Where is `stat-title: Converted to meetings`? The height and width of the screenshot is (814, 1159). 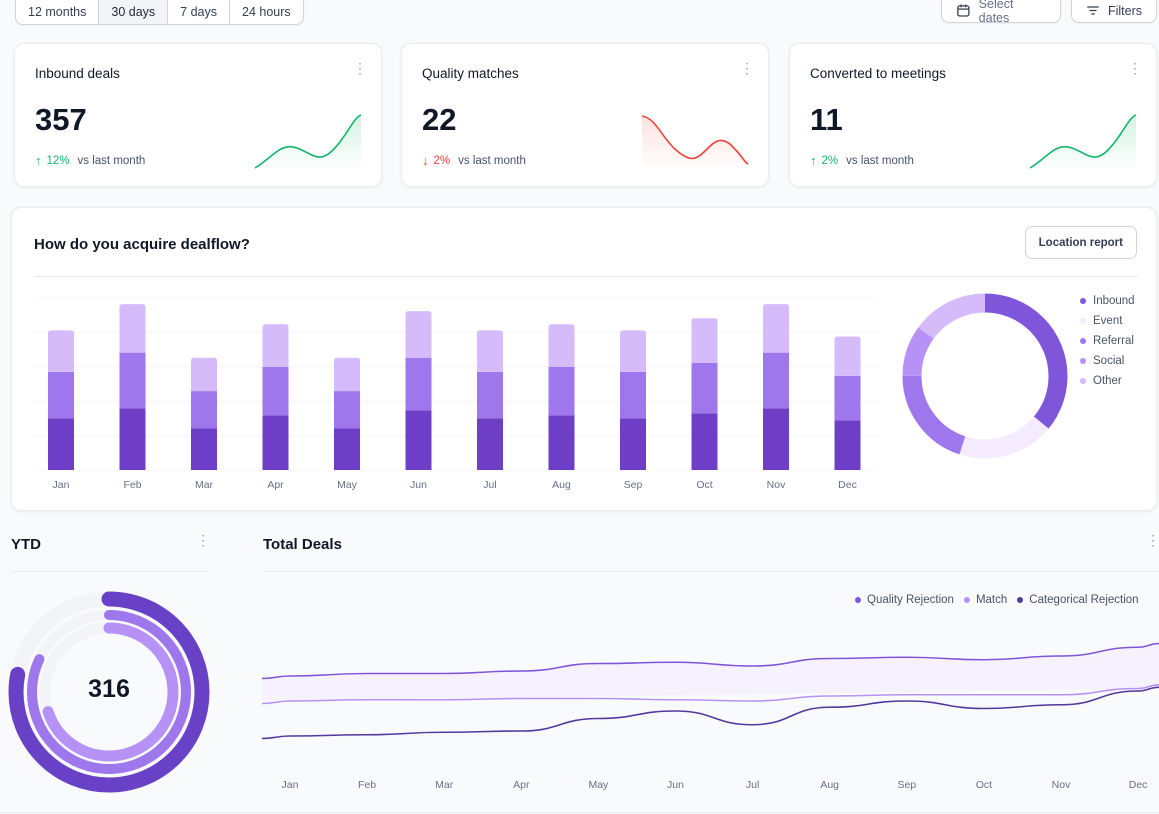 stat-title: Converted to meetings is located at coordinates (878, 73).